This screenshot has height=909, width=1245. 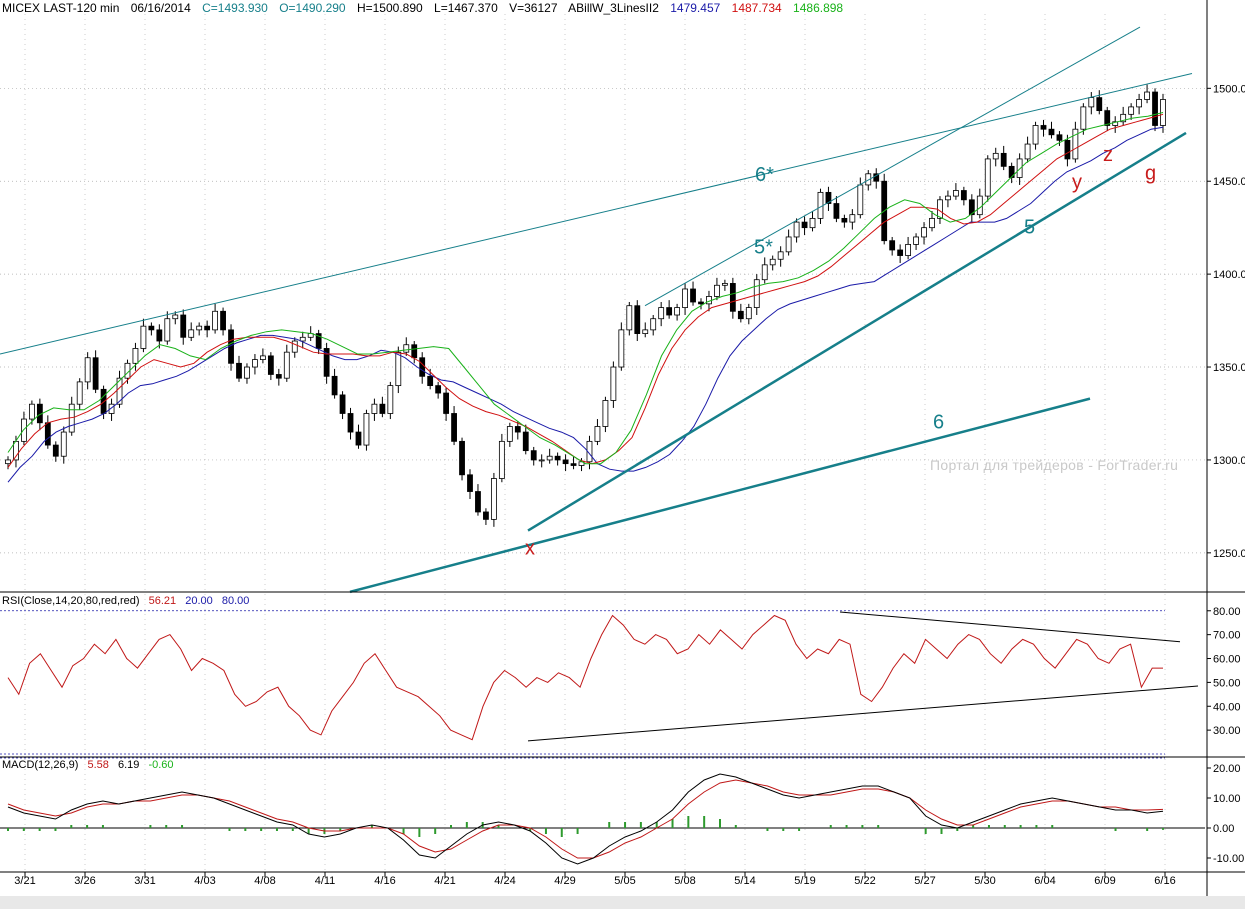 What do you see at coordinates (162, 601) in the screenshot?
I see `rsi-value: 56.21` at bounding box center [162, 601].